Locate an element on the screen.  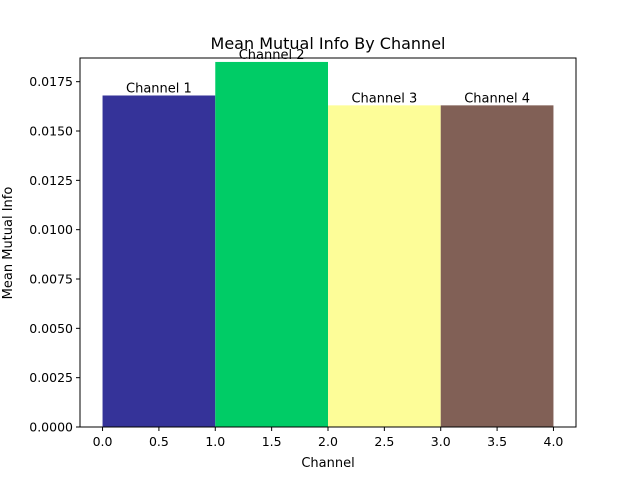
y-tick-label: 0.0150 is located at coordinates (51, 131).